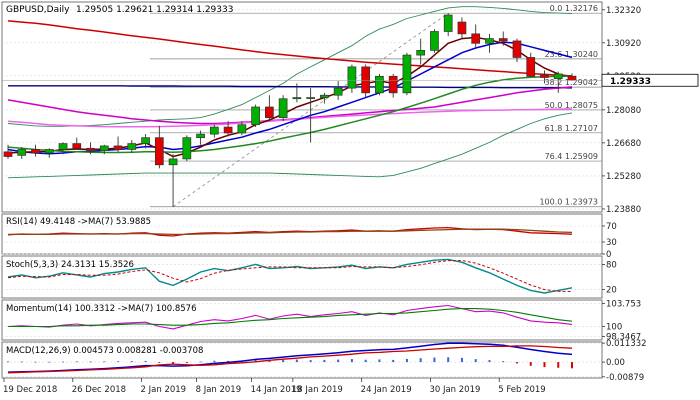 Image resolution: width=700 pixels, height=400 pixels. What do you see at coordinates (290, 232) in the screenshot?
I see `rsi-series-line` at bounding box center [290, 232].